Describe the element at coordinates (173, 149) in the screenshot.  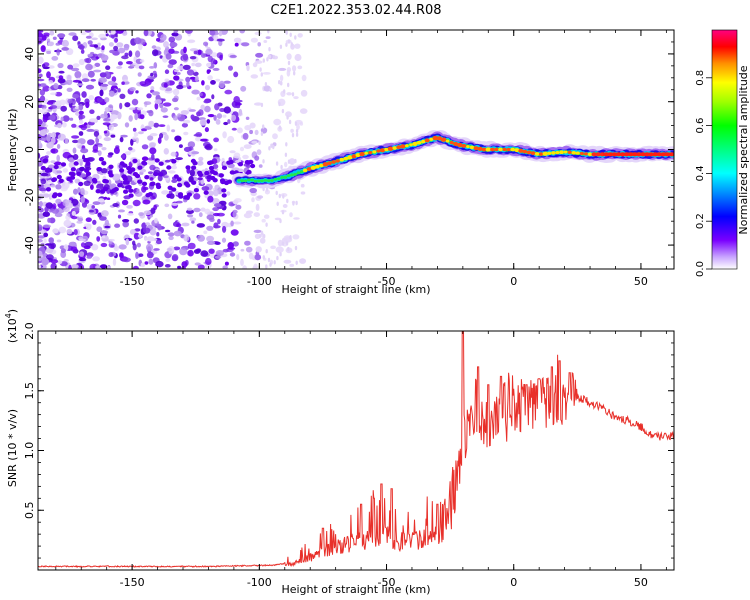
I see `spectrogram-noise` at that location.